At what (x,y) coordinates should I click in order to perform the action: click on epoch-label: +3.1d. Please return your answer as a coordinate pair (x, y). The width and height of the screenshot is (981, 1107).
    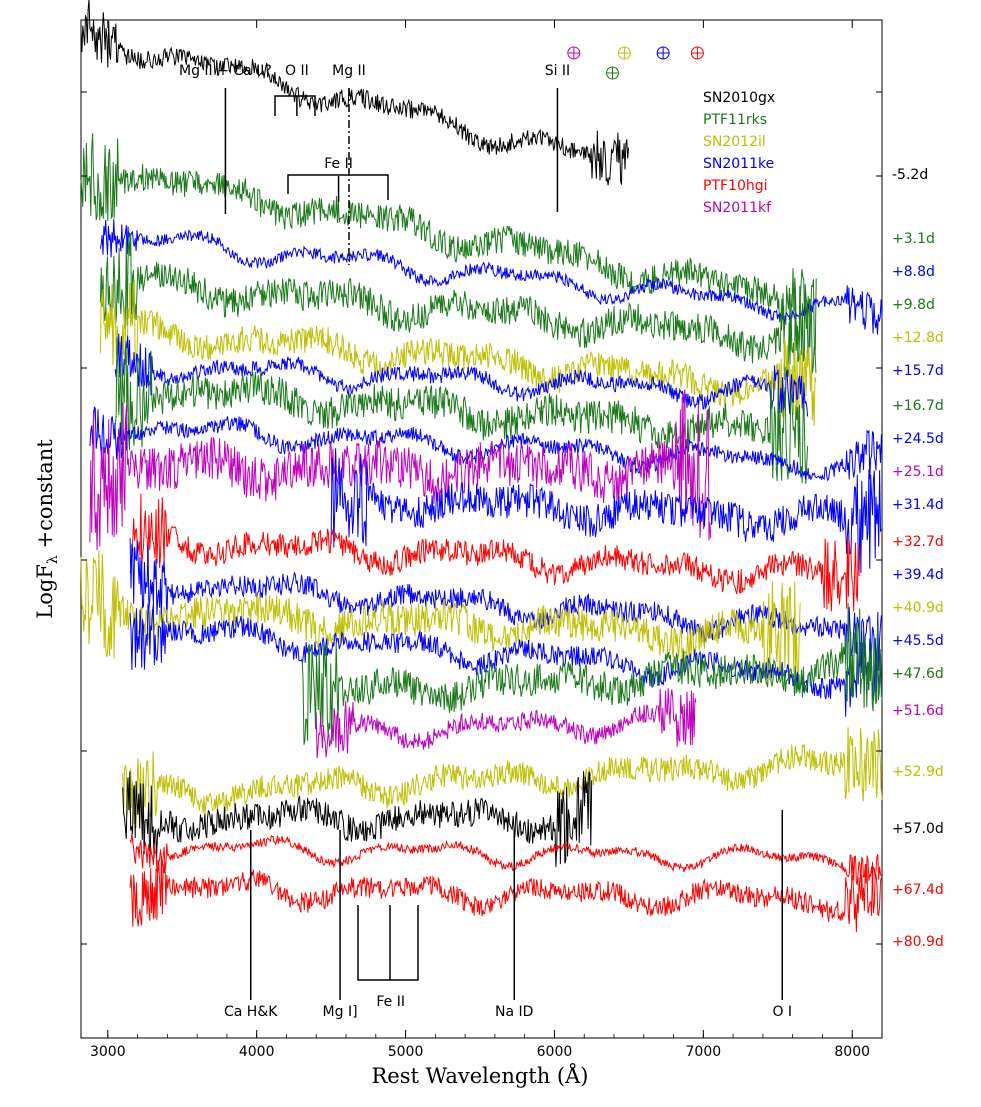
    Looking at the image, I should click on (913, 239).